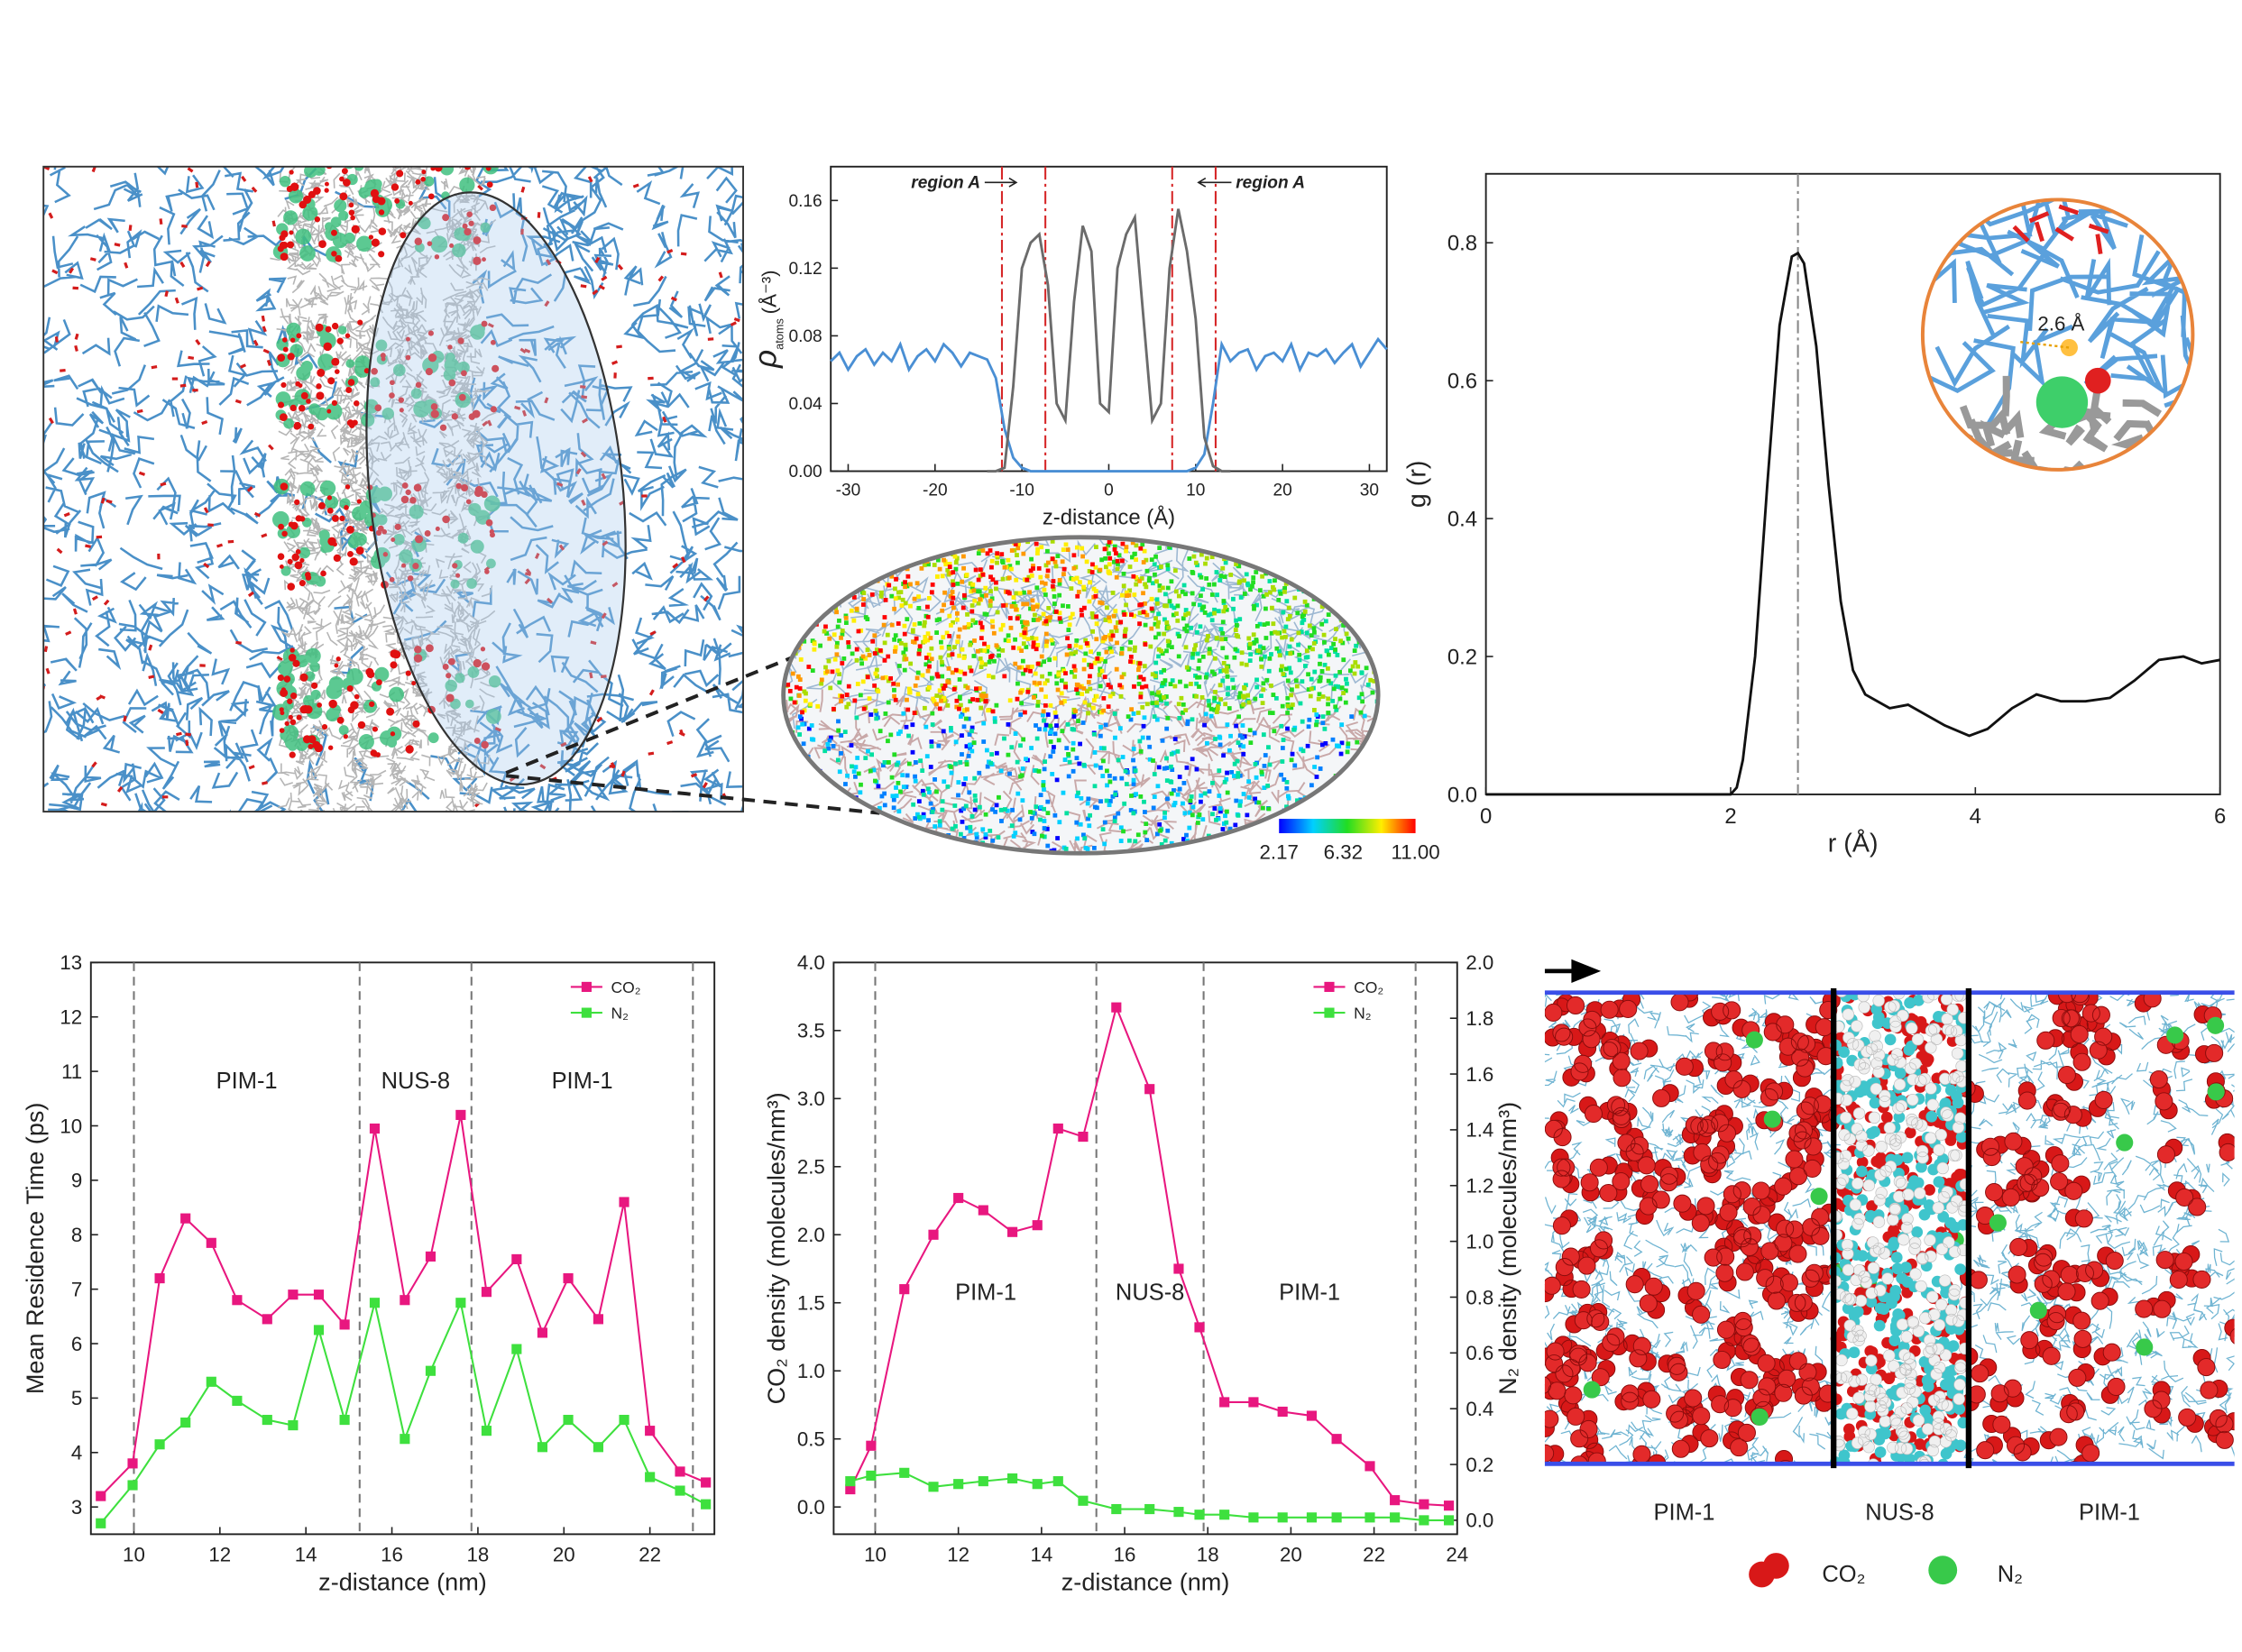 This screenshot has width=2242, height=1652. I want to click on metal-cluster, so click(386, 533).